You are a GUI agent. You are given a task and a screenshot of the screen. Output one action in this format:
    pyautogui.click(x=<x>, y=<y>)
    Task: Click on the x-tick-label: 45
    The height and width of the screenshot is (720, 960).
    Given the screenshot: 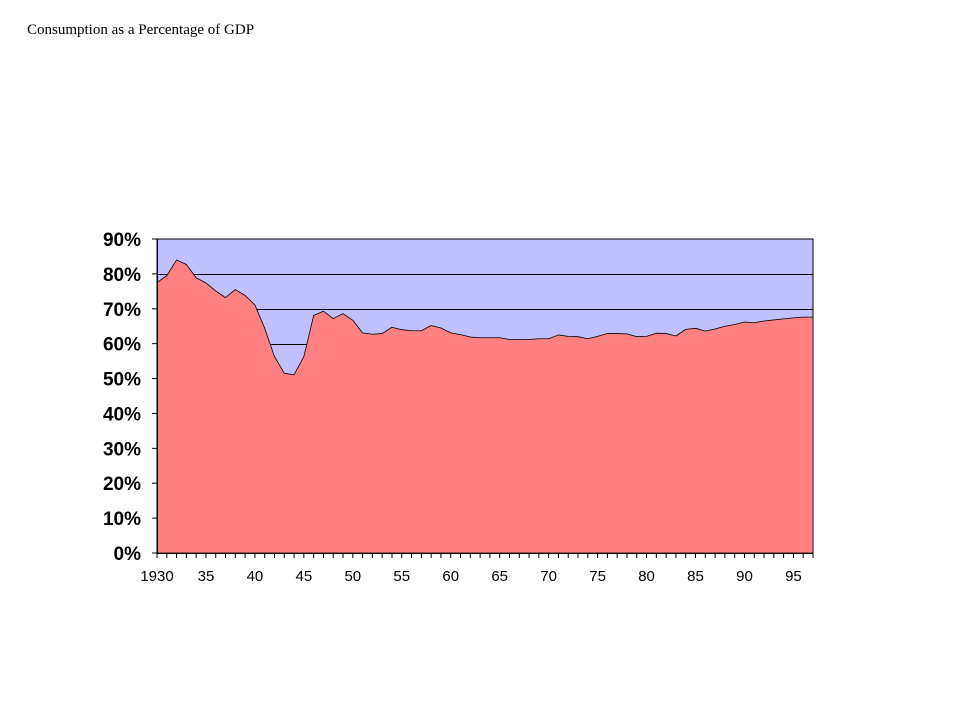 What is the action you would take?
    pyautogui.click(x=304, y=576)
    